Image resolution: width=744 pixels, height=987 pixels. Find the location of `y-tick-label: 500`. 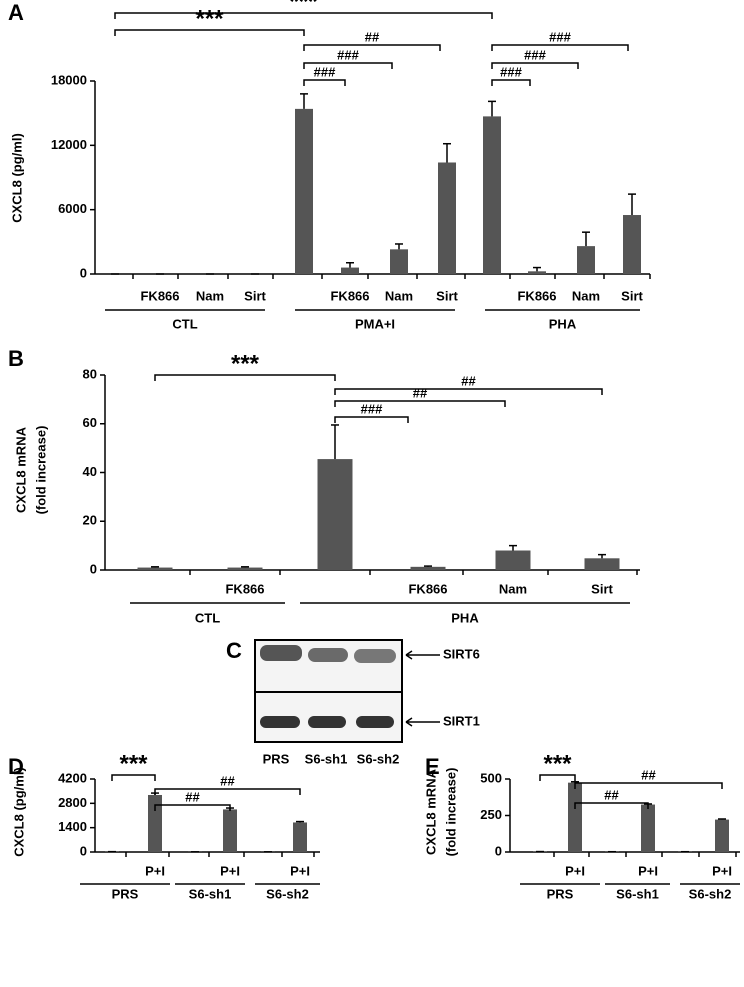

y-tick-label: 500 is located at coordinates (491, 777).